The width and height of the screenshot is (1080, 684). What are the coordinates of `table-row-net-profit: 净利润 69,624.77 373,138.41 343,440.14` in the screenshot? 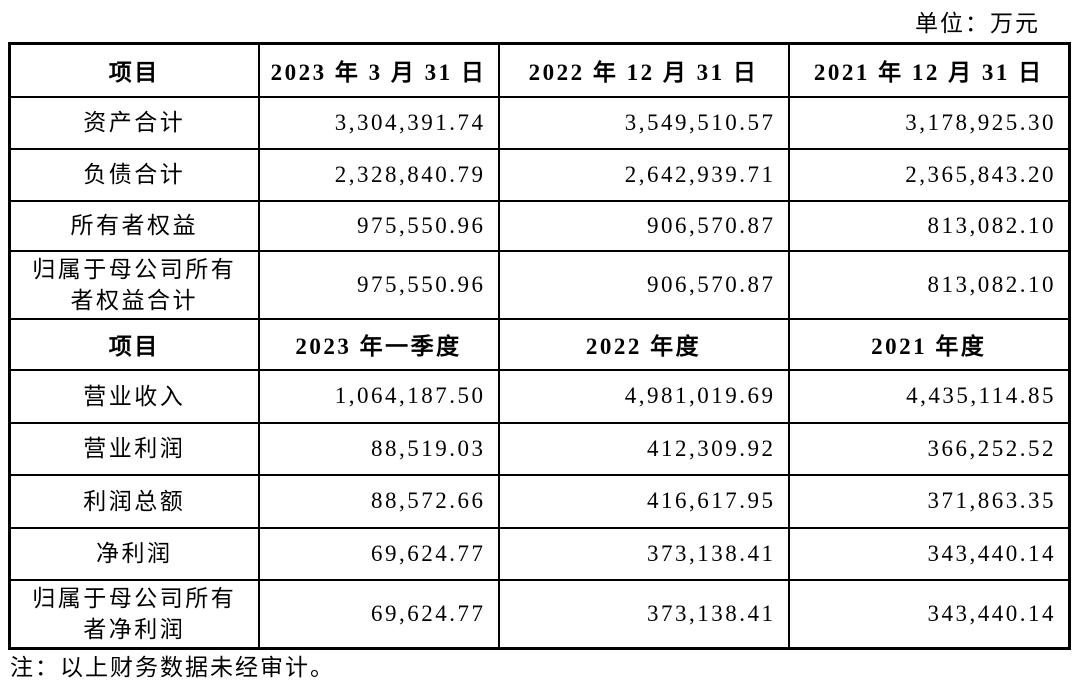 It's located at (539, 553).